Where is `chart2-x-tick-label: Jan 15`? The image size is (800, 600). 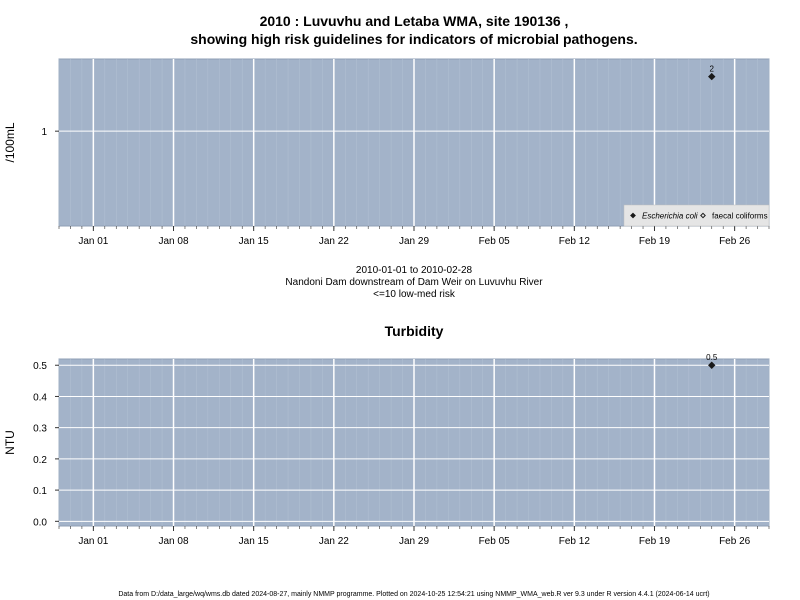
chart2-x-tick-label: Jan 15 is located at coordinates (254, 541).